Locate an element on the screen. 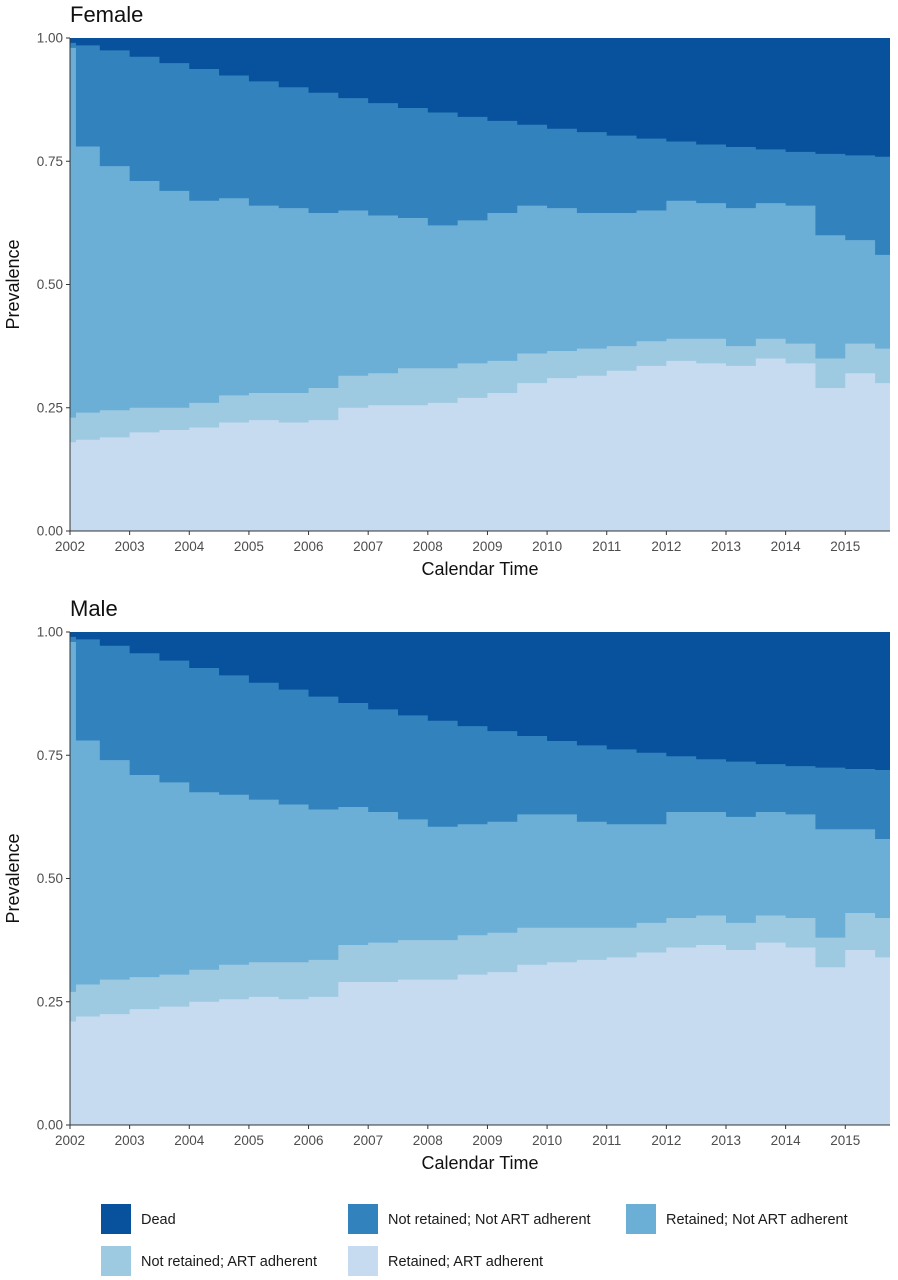 Image resolution: width=898 pixels, height=1280 pixels. panel-title: Male is located at coordinates (94, 608).